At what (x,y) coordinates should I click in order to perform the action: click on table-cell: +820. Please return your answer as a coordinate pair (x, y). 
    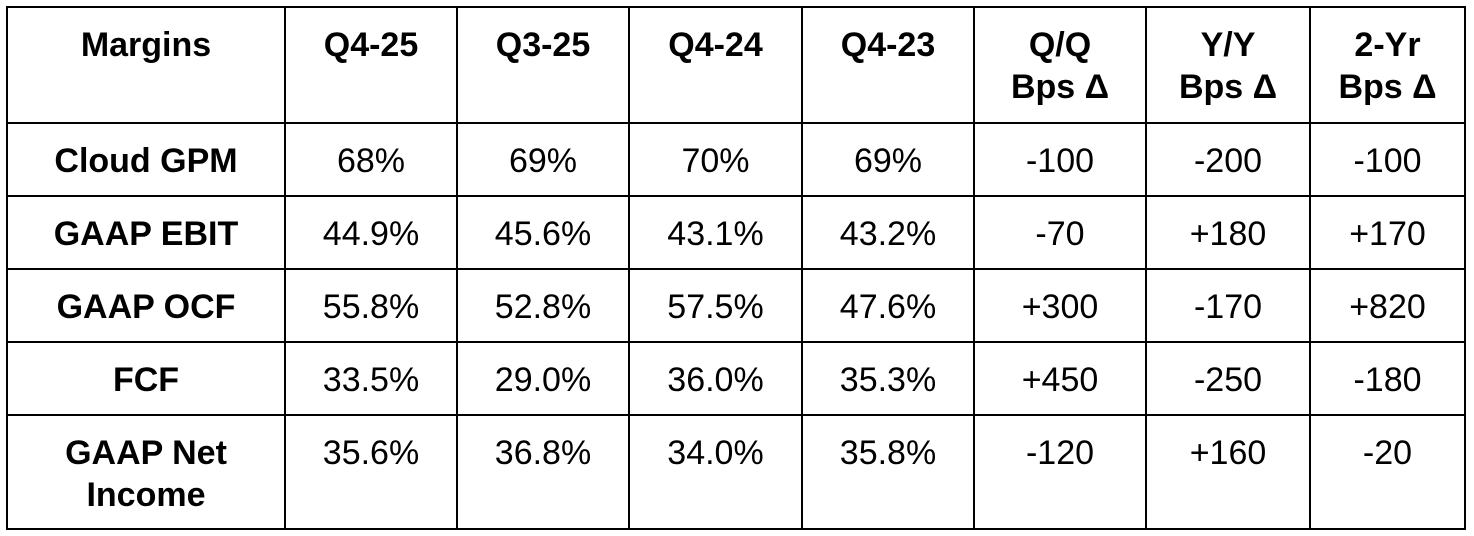
    Looking at the image, I should click on (1387, 305).